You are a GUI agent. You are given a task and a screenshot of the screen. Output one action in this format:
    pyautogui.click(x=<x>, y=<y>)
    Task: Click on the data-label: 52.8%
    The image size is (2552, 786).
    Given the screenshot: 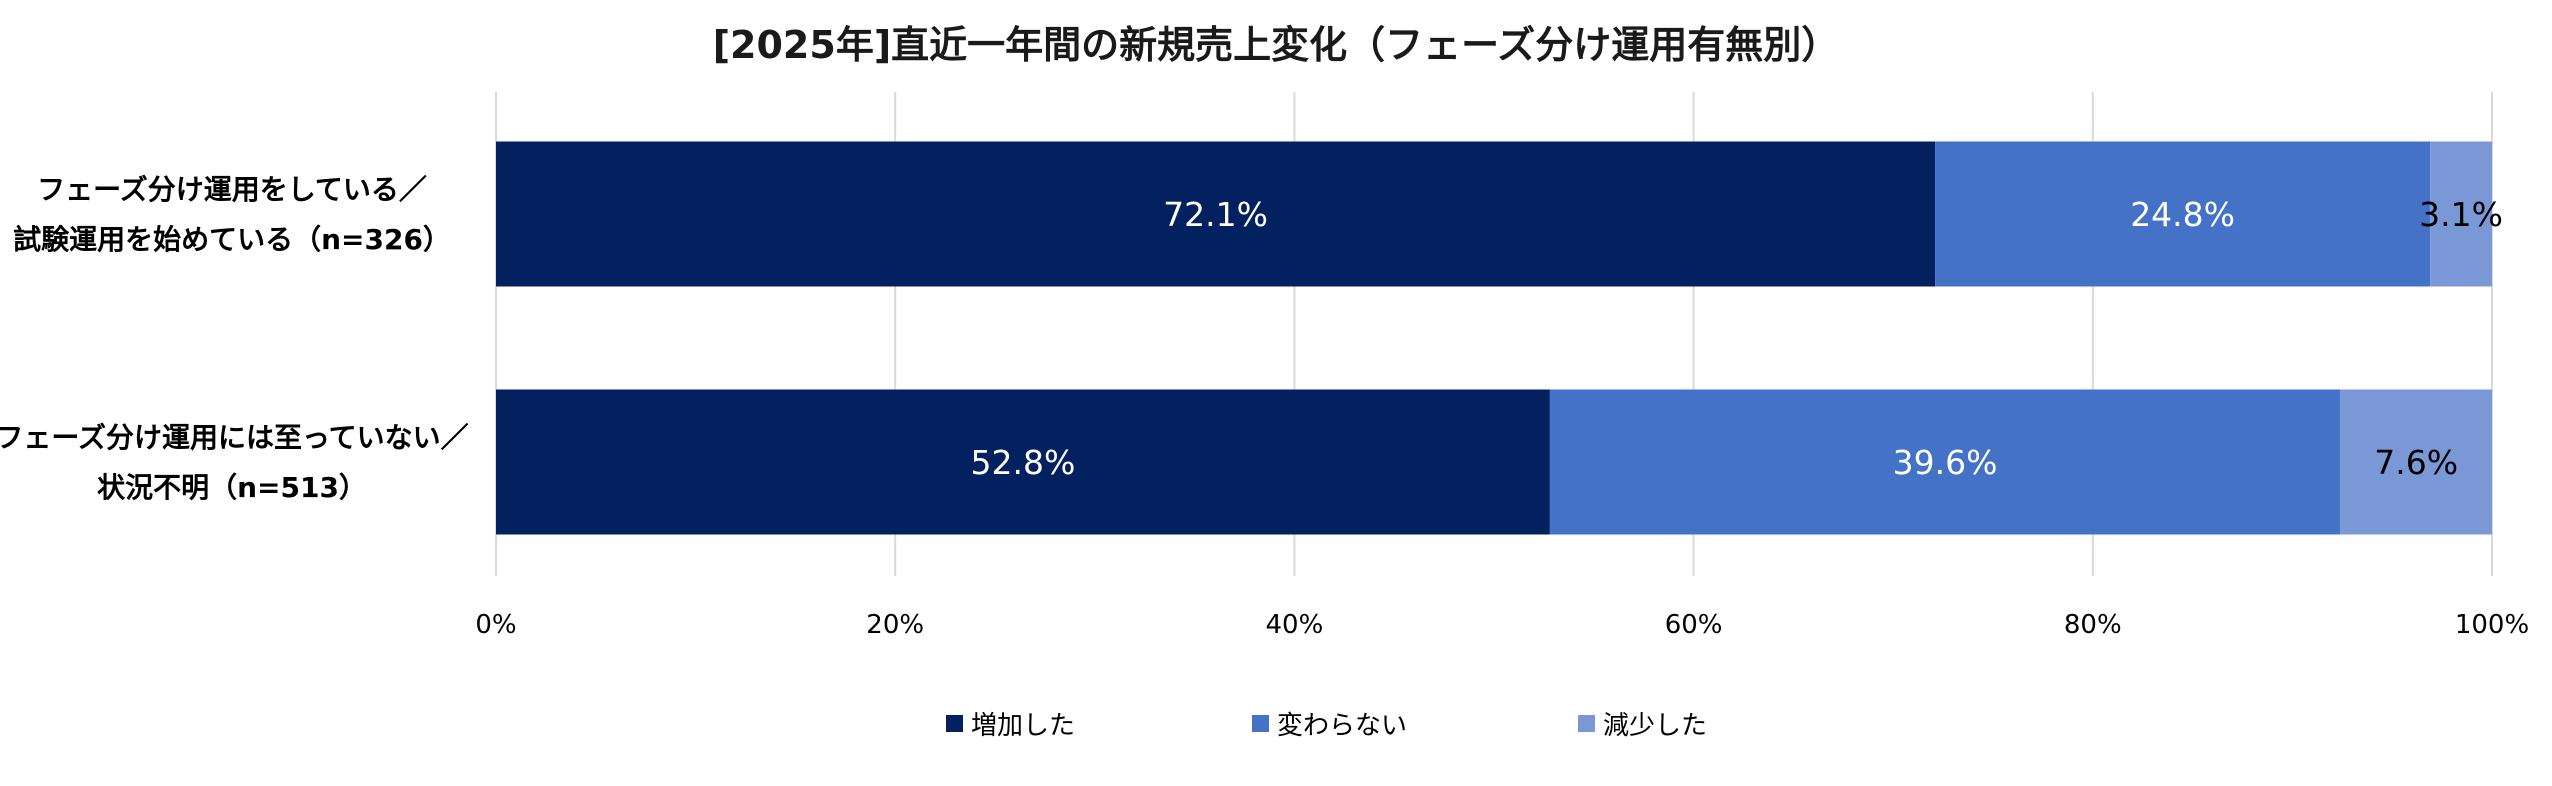 What is the action you would take?
    pyautogui.click(x=1023, y=462)
    